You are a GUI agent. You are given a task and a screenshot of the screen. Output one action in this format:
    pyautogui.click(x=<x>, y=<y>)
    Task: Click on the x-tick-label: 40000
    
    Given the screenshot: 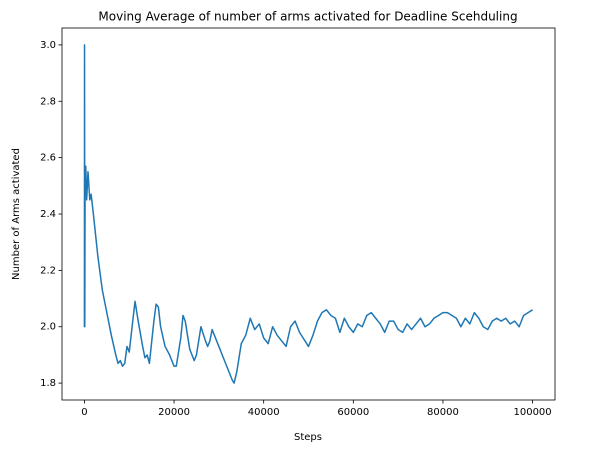 What is the action you would take?
    pyautogui.click(x=264, y=412)
    